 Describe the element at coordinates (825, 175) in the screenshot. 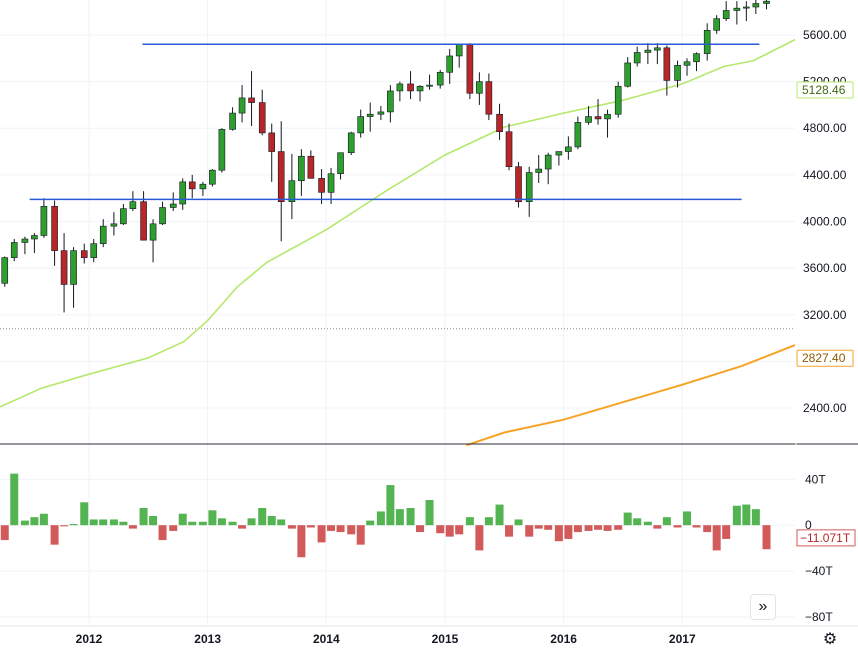

I see `y-tick-label: 4400.00` at that location.